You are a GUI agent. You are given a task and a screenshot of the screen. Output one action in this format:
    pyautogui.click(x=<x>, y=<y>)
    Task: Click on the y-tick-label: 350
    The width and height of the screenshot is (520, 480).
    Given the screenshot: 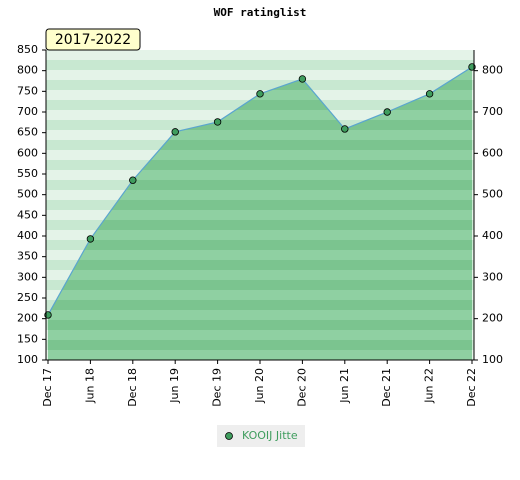 What is the action you would take?
    pyautogui.click(x=27, y=256)
    